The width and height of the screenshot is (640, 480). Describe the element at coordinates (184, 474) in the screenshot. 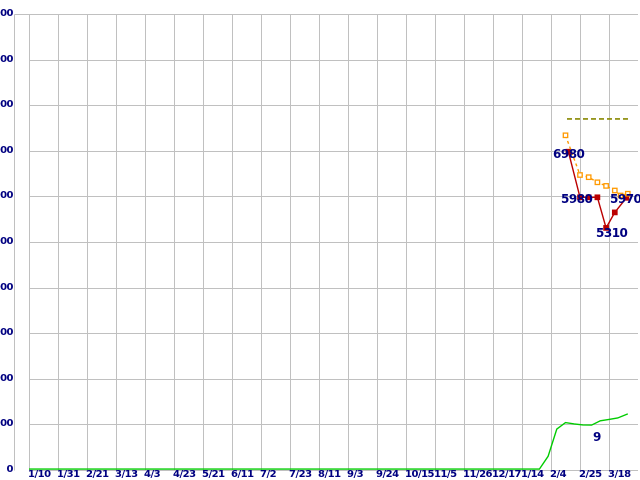

I see `x-axis-tick-label: 4/23` at that location.